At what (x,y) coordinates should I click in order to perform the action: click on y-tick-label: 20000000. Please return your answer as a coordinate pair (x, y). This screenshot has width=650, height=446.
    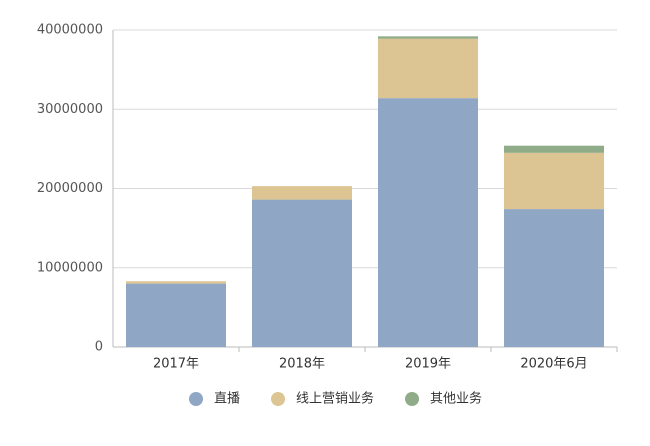
    Looking at the image, I should click on (70, 188).